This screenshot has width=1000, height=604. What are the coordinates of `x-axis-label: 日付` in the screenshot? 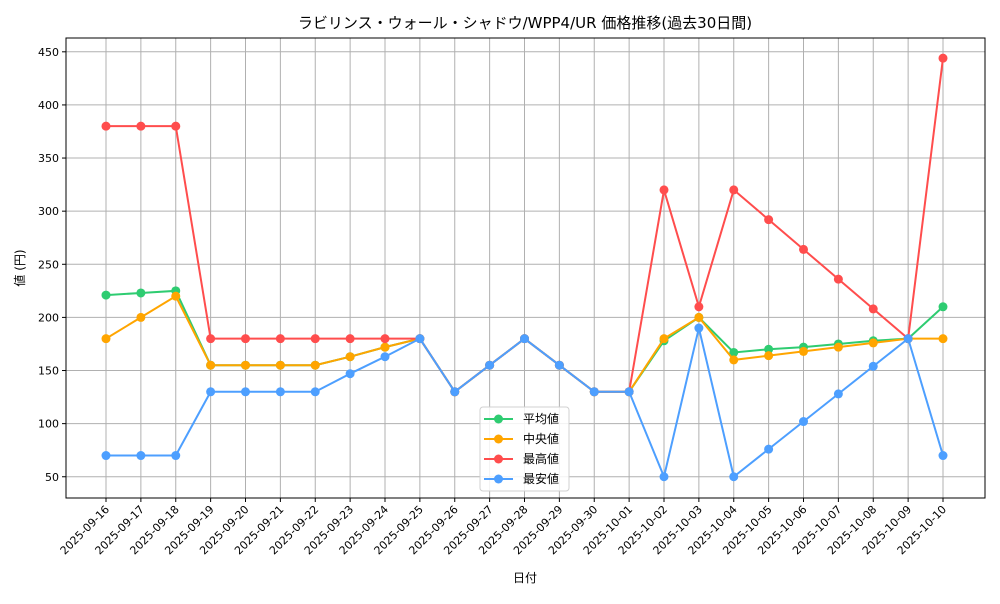 It's located at (525, 578).